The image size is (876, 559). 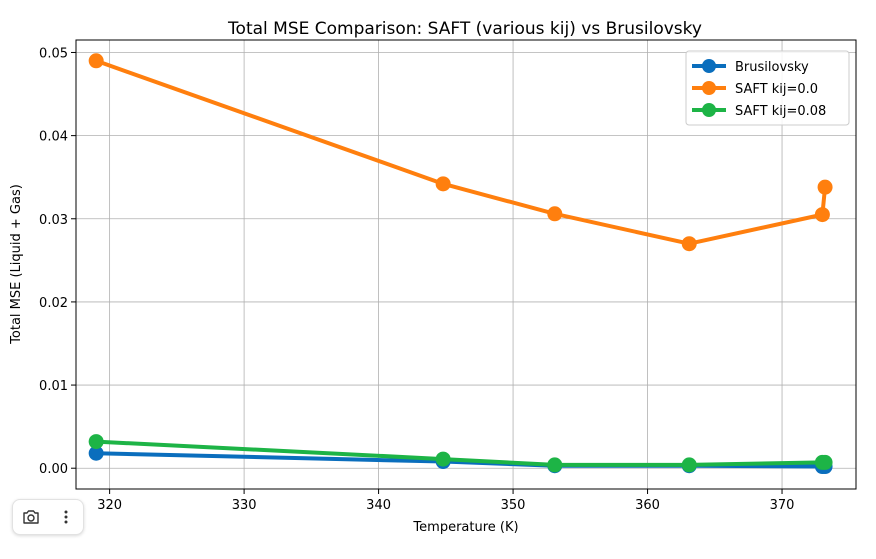 What do you see at coordinates (16, 264) in the screenshot?
I see `y-axis-label: Total MSE (Liquid + Gas)` at bounding box center [16, 264].